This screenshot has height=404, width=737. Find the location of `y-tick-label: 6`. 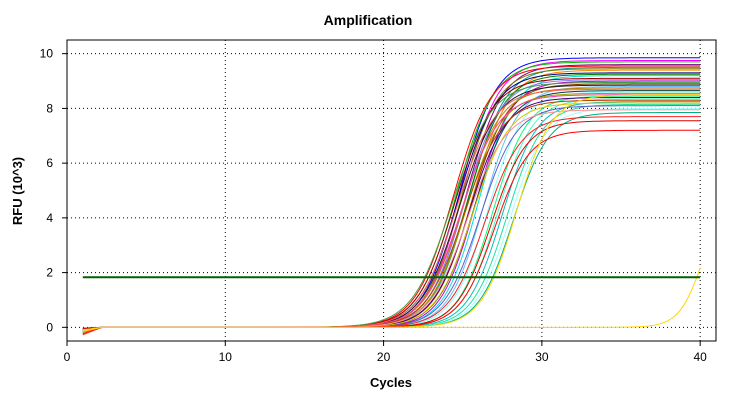

y-tick-label: 6 is located at coordinates (49, 163).